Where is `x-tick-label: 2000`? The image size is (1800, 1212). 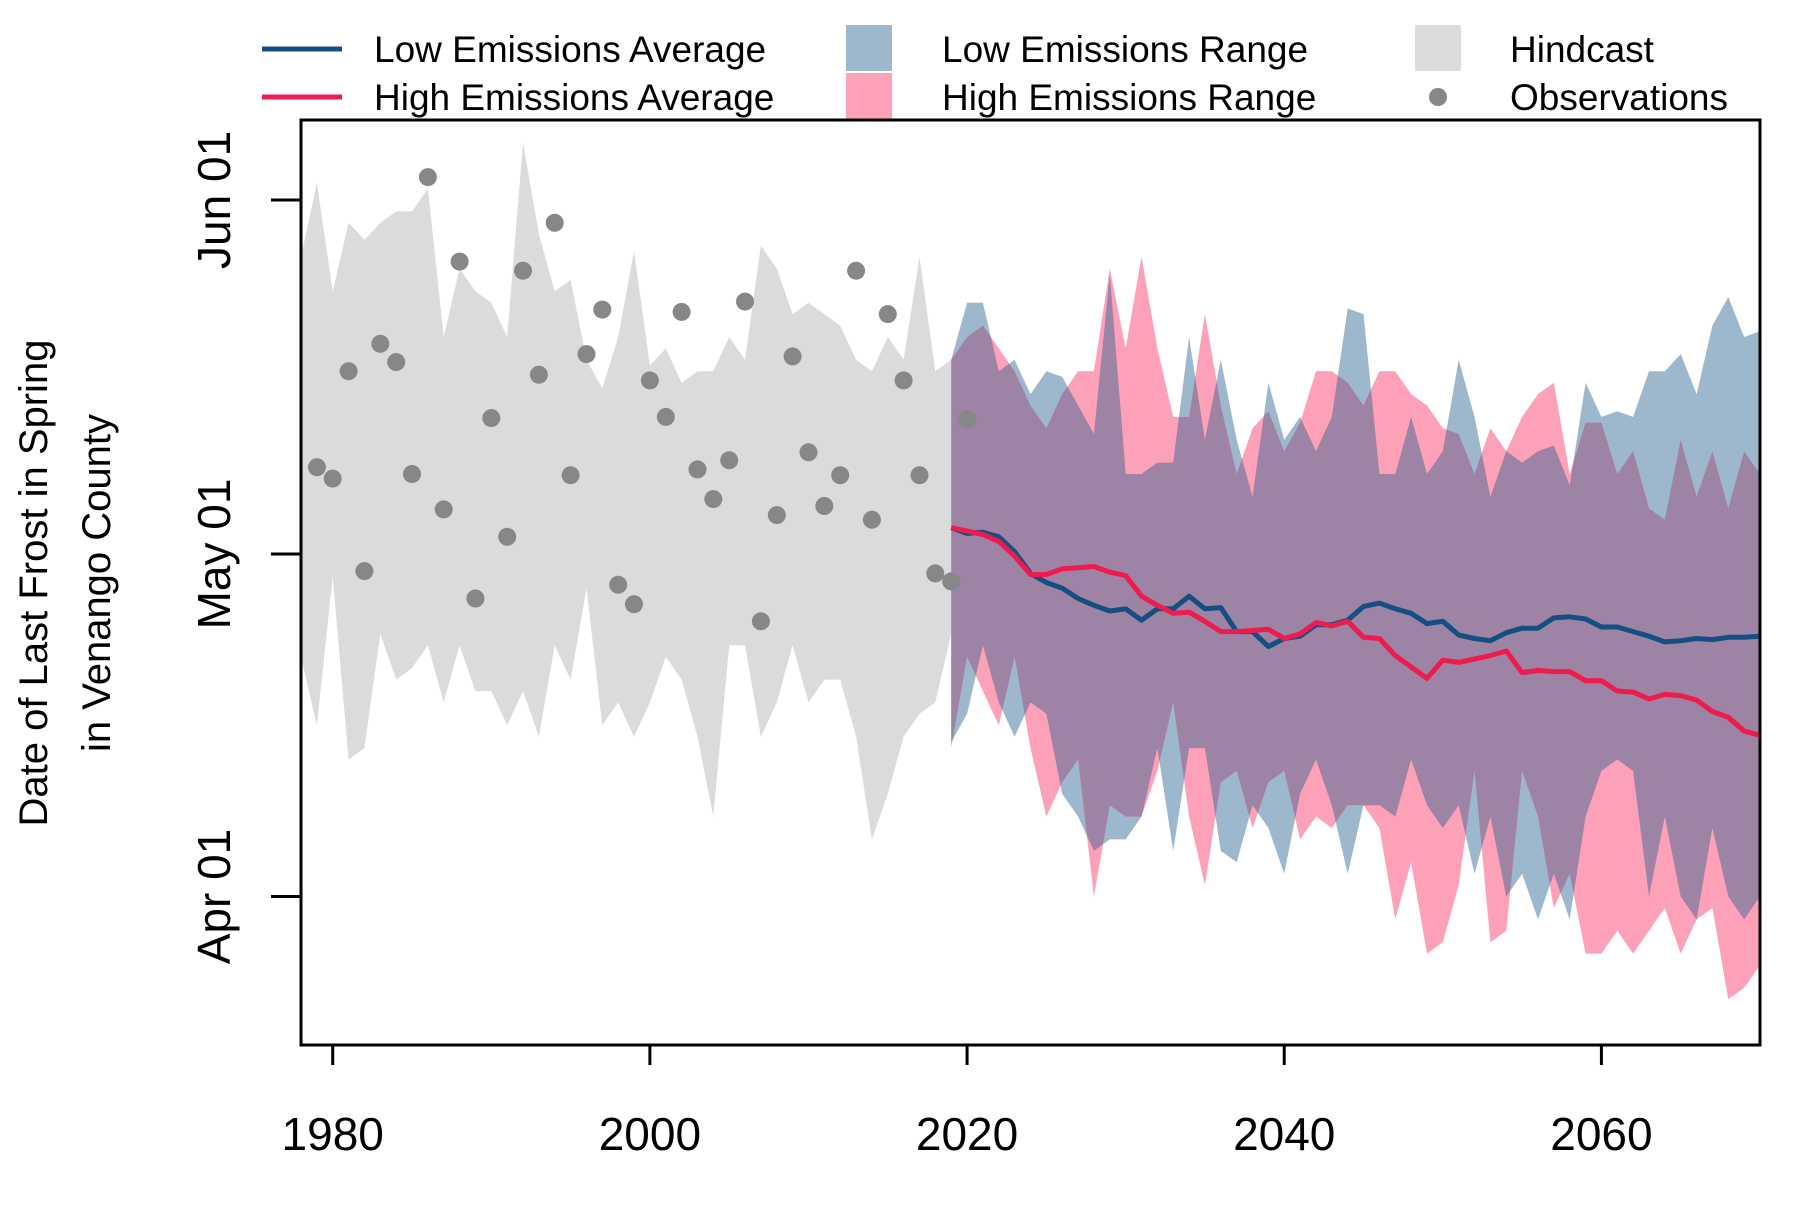 x-tick-label: 2000 is located at coordinates (650, 1134).